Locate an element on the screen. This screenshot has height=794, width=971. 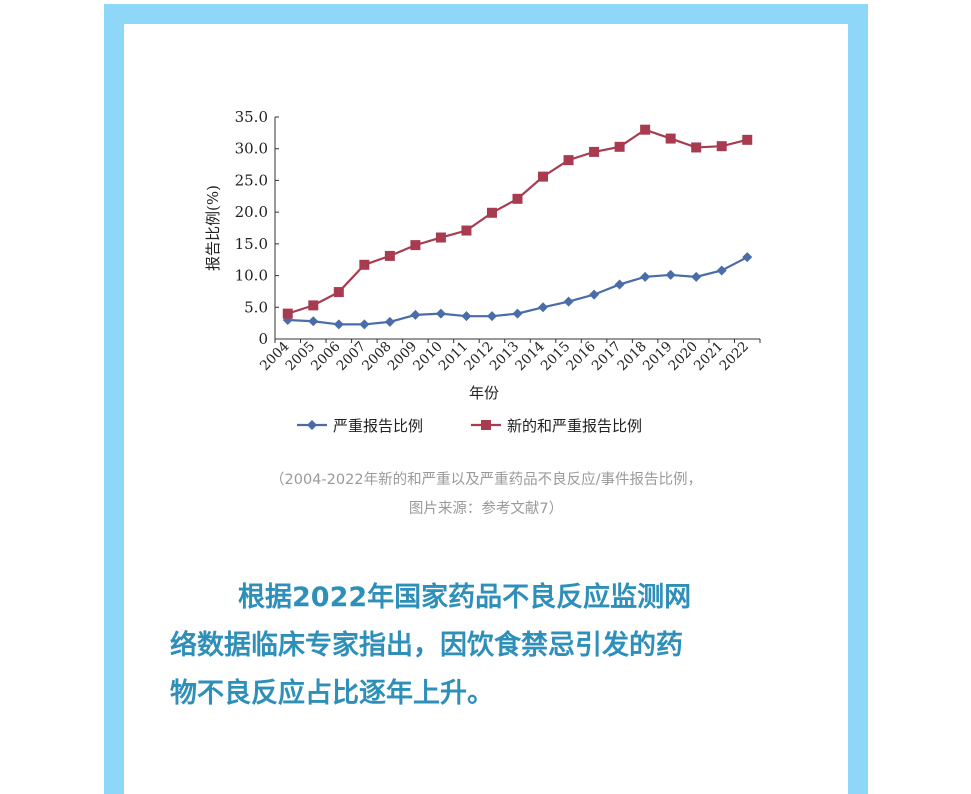
y-tick-label: 5.0 is located at coordinates (256, 307).